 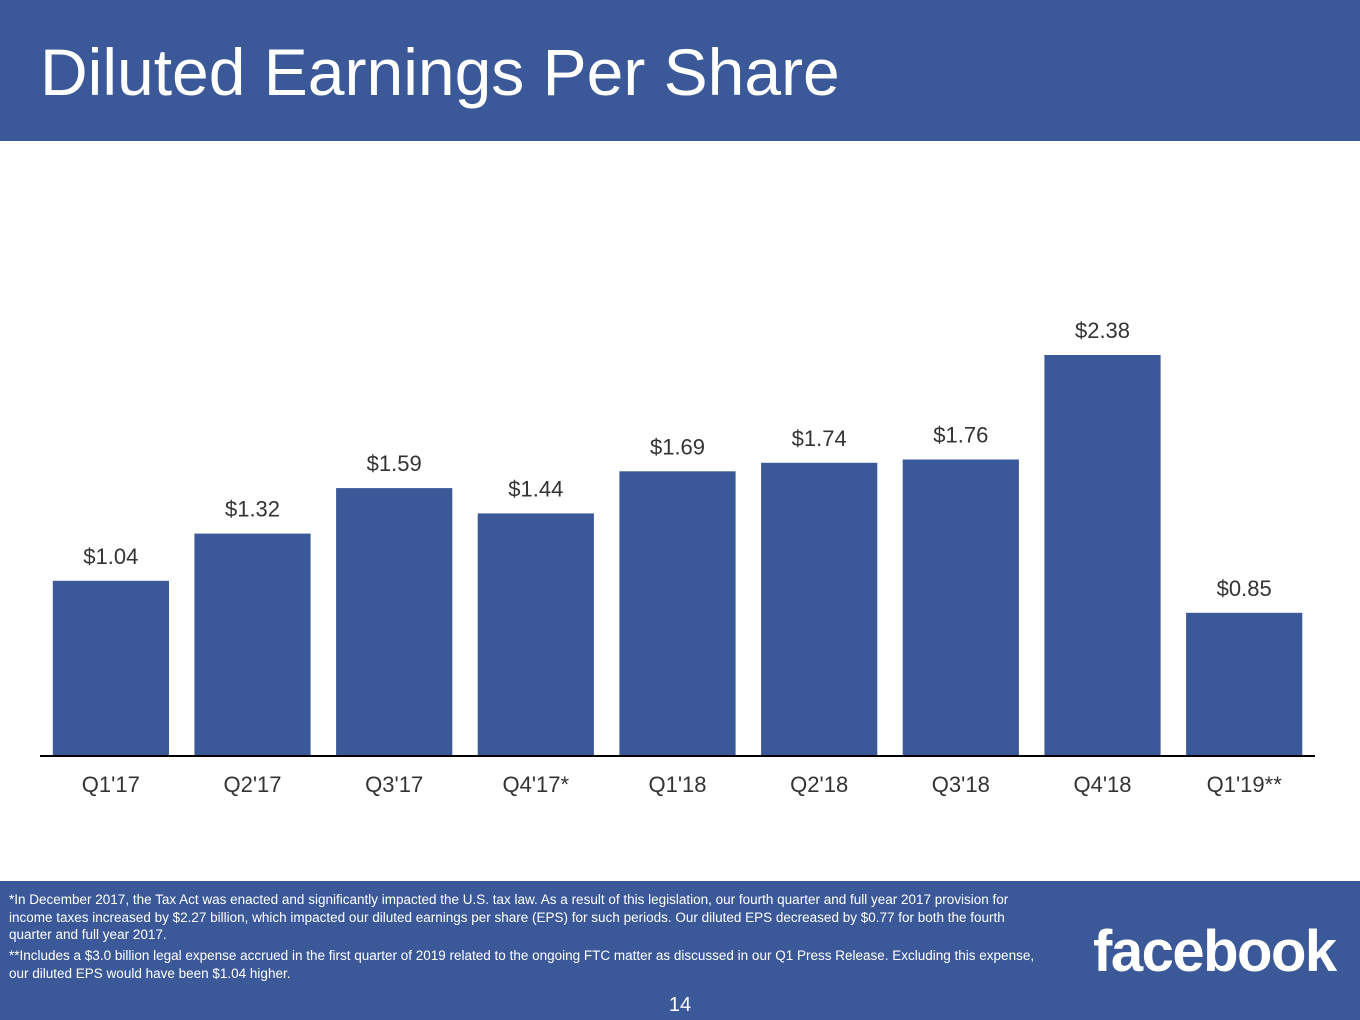 What do you see at coordinates (1244, 588) in the screenshot?
I see `bar-value-label: $0.85` at bounding box center [1244, 588].